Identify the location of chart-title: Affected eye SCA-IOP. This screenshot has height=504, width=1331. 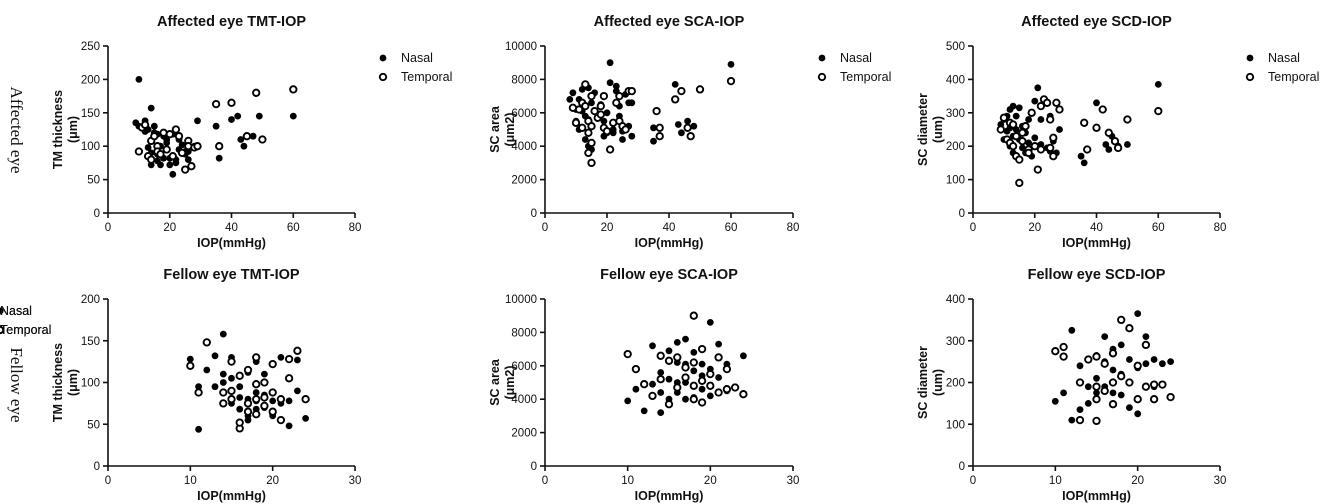
(669, 22).